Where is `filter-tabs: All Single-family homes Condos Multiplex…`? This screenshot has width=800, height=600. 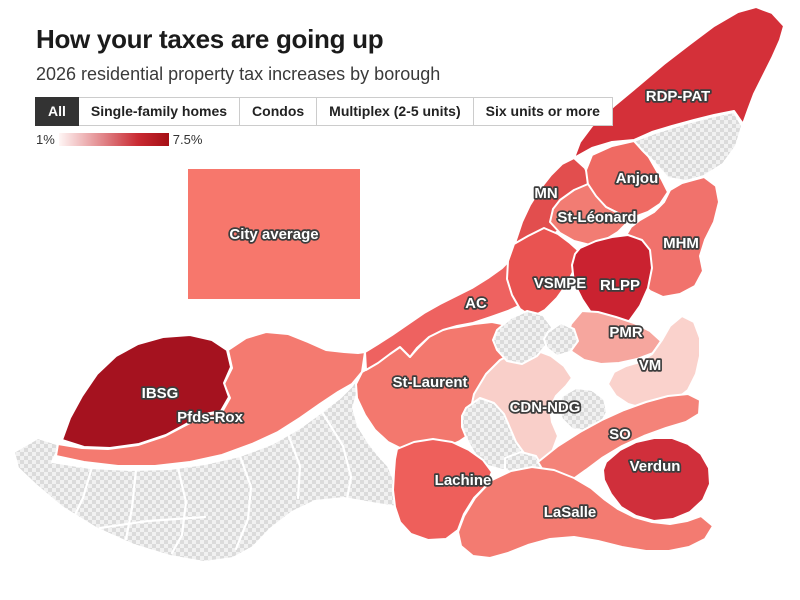 filter-tabs: All Single-family homes Condos Multiplex… is located at coordinates (324, 111).